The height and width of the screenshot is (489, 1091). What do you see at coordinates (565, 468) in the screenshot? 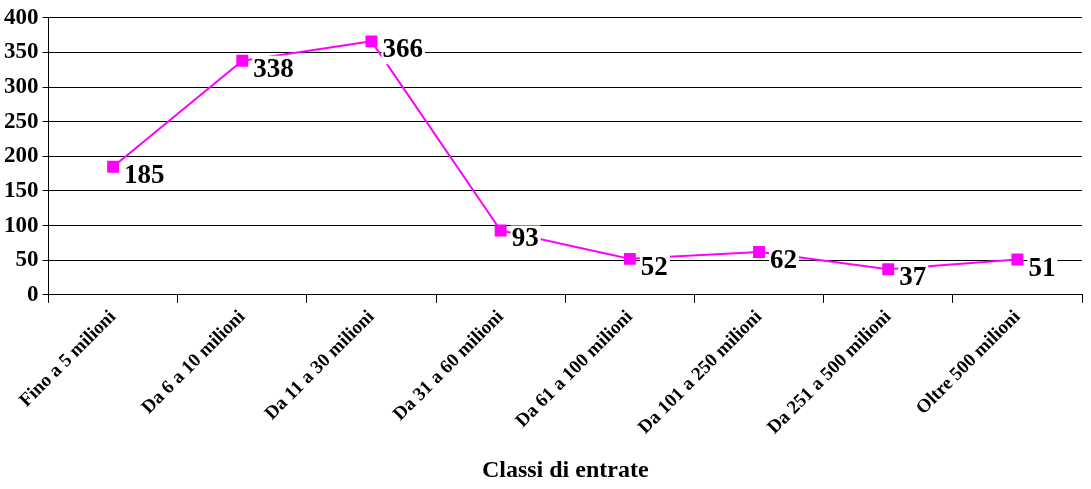
I see `x-axis-title: Classi di entrate` at bounding box center [565, 468].